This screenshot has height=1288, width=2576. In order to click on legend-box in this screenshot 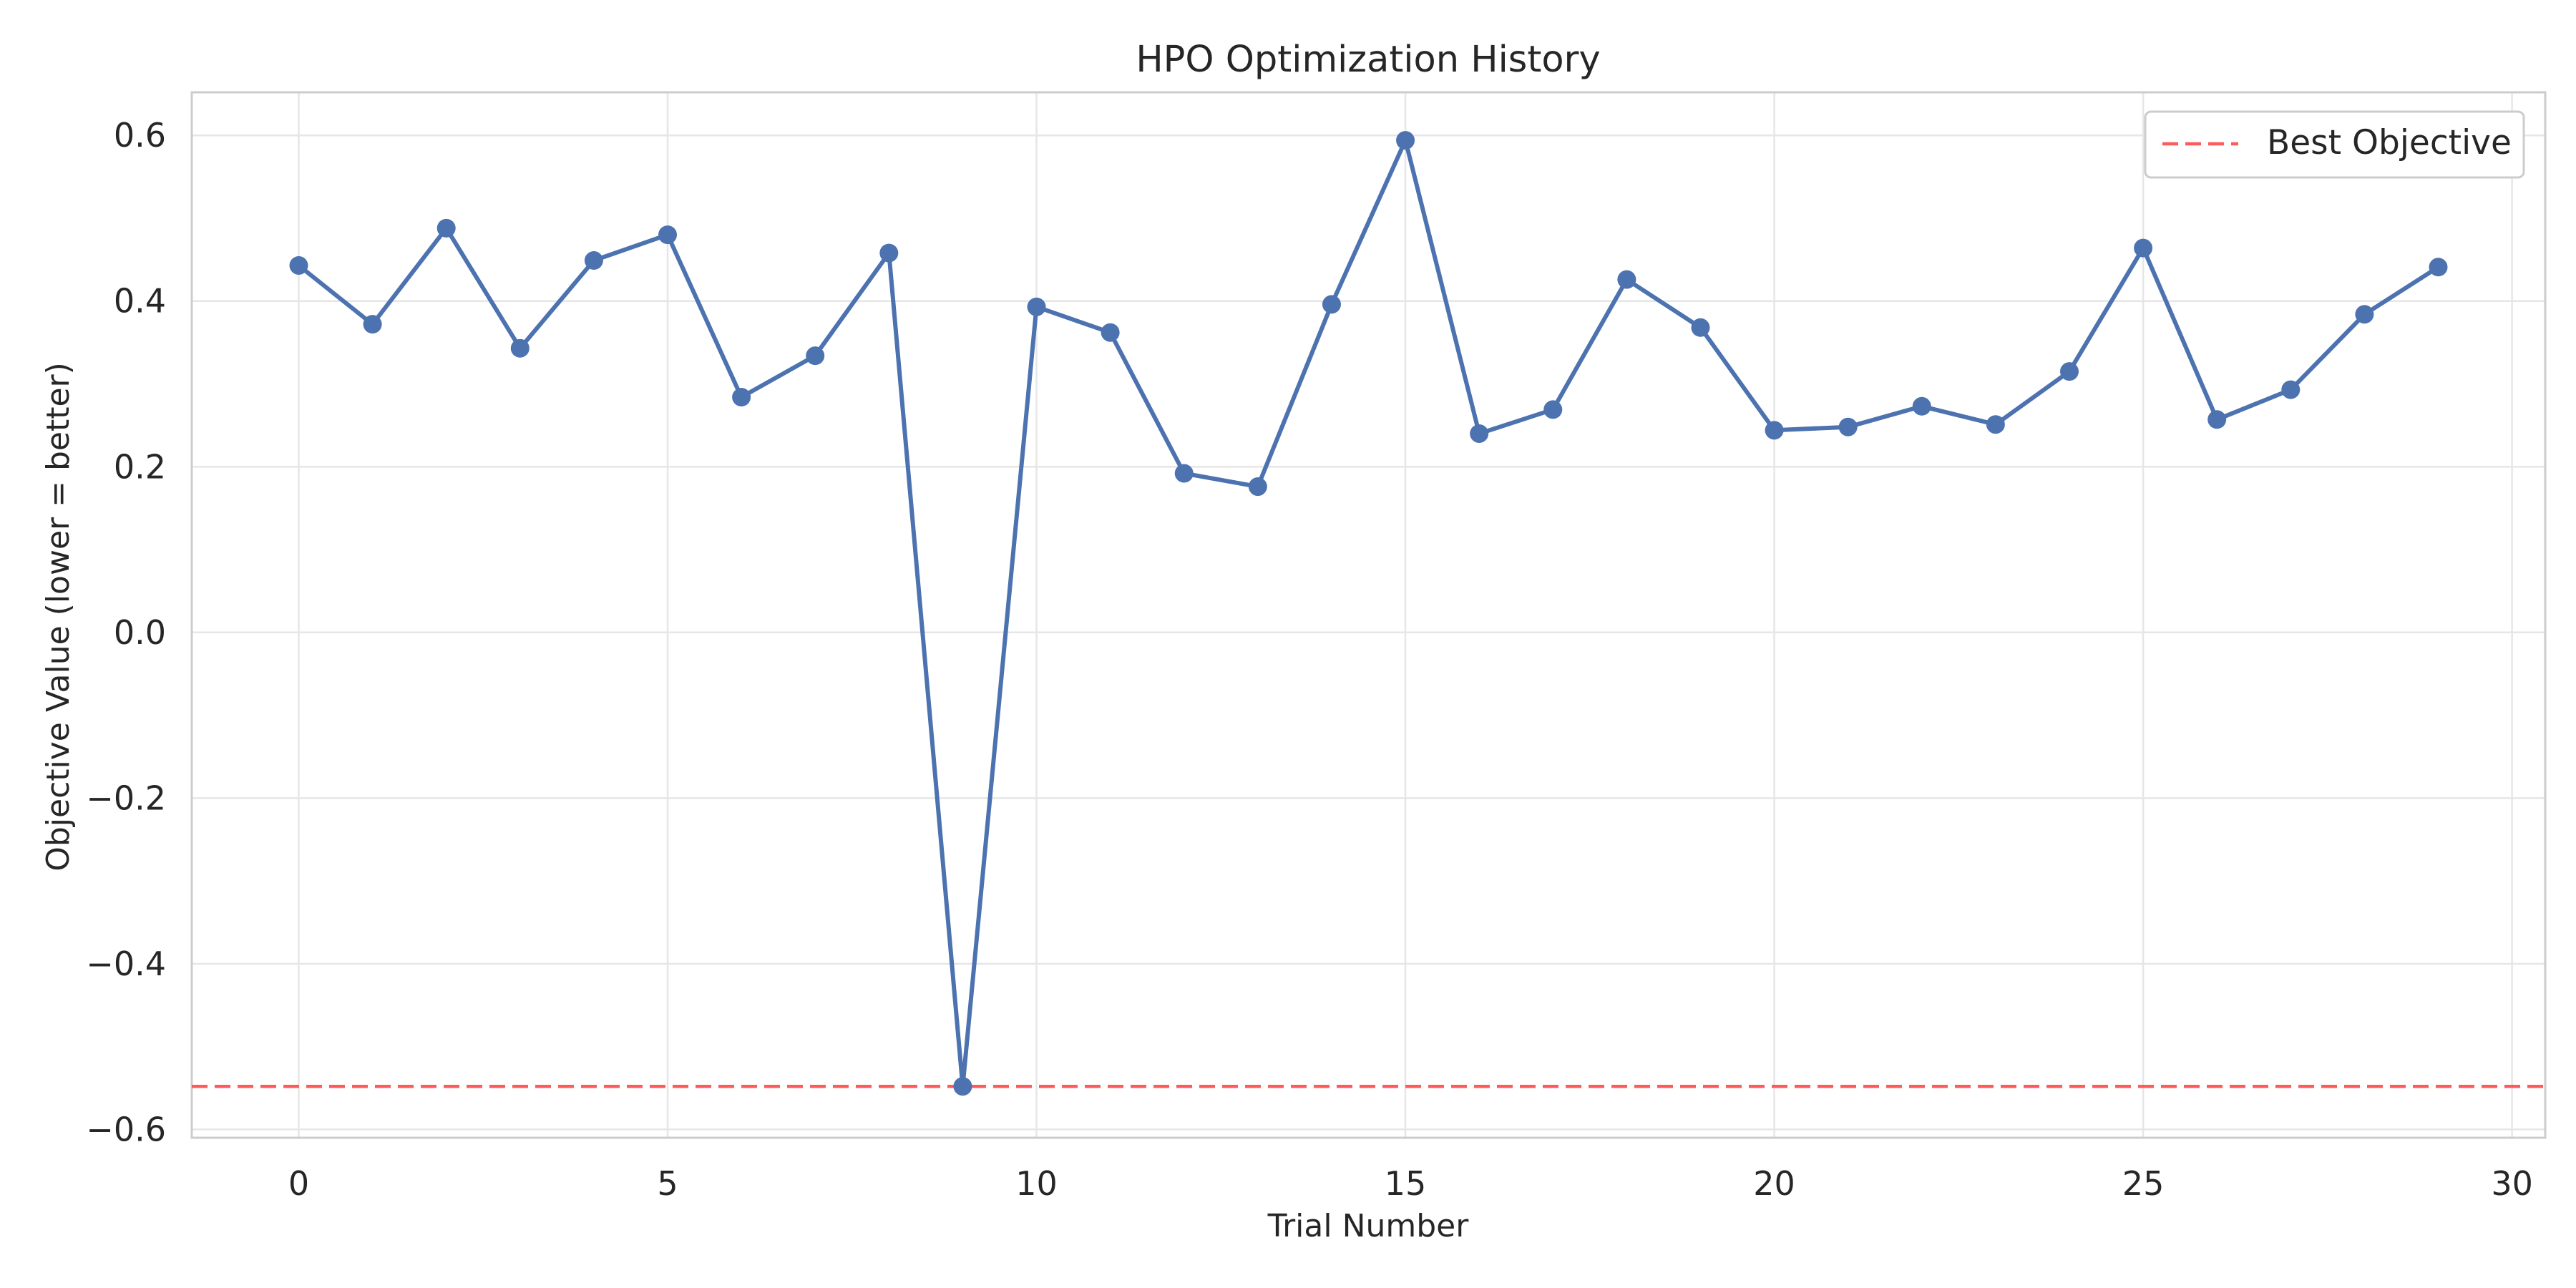, I will do `click(2334, 144)`.